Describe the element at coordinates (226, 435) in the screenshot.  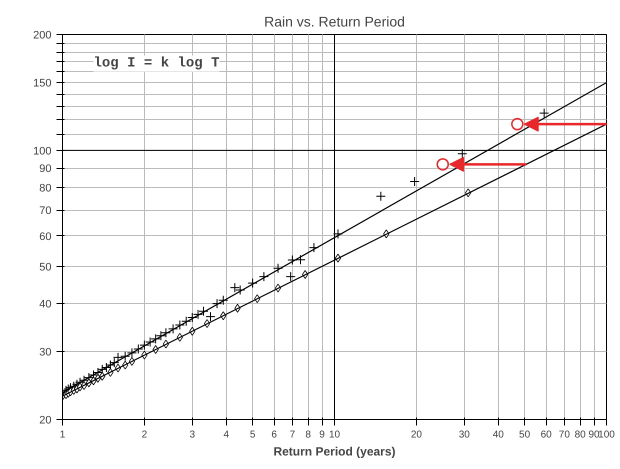
I see `x-tick-label: 4` at that location.